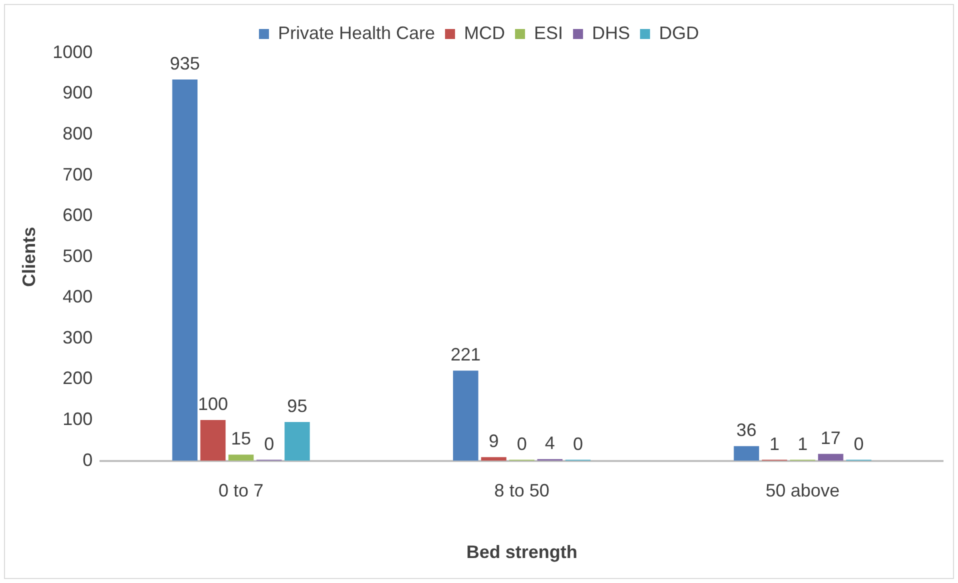  What do you see at coordinates (213, 404) in the screenshot?
I see `data-label: 100` at bounding box center [213, 404].